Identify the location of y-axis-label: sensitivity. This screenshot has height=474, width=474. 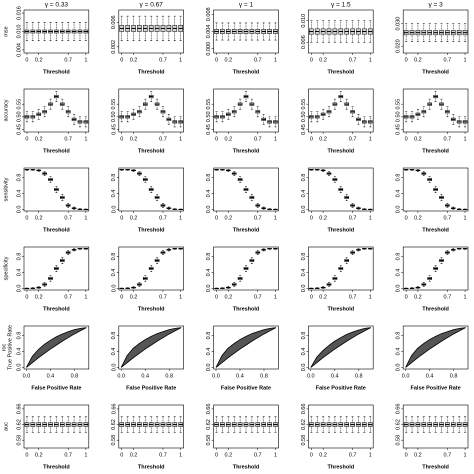
(6, 189).